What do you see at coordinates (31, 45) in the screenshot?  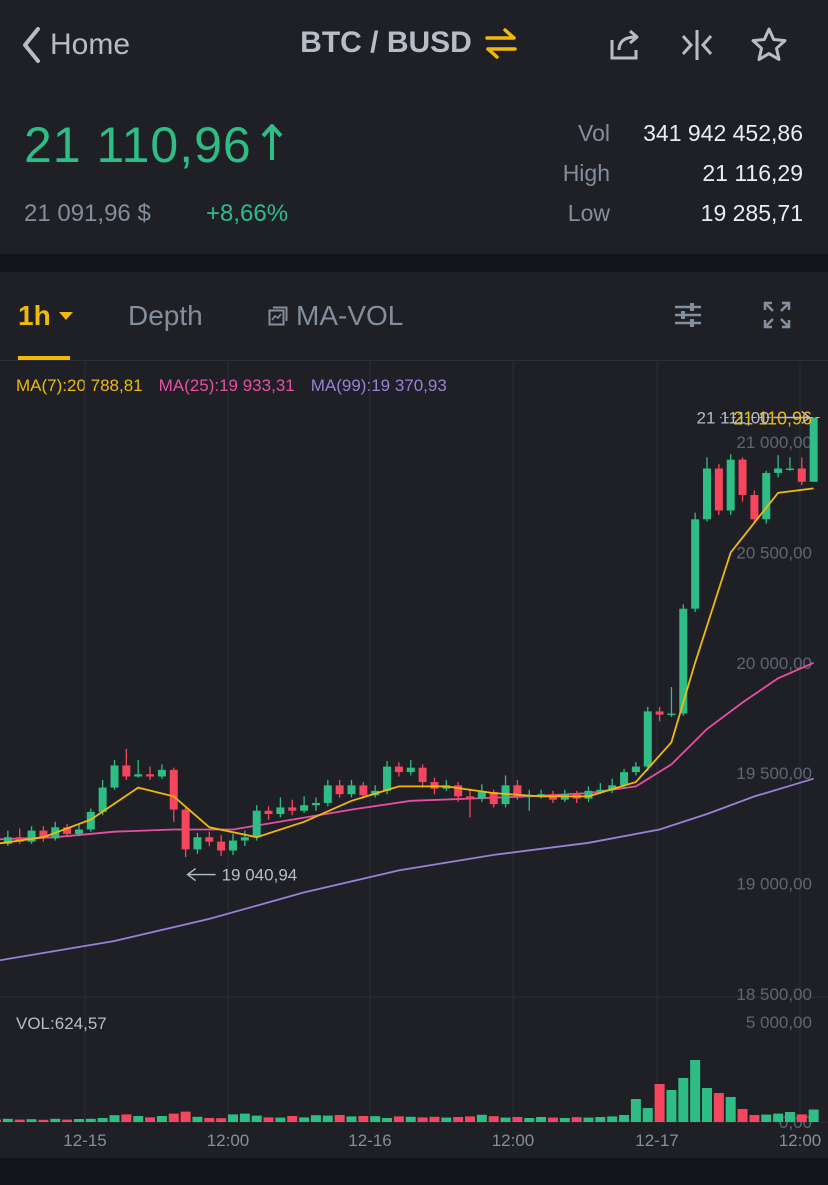 I see `back-chevron-icon` at bounding box center [31, 45].